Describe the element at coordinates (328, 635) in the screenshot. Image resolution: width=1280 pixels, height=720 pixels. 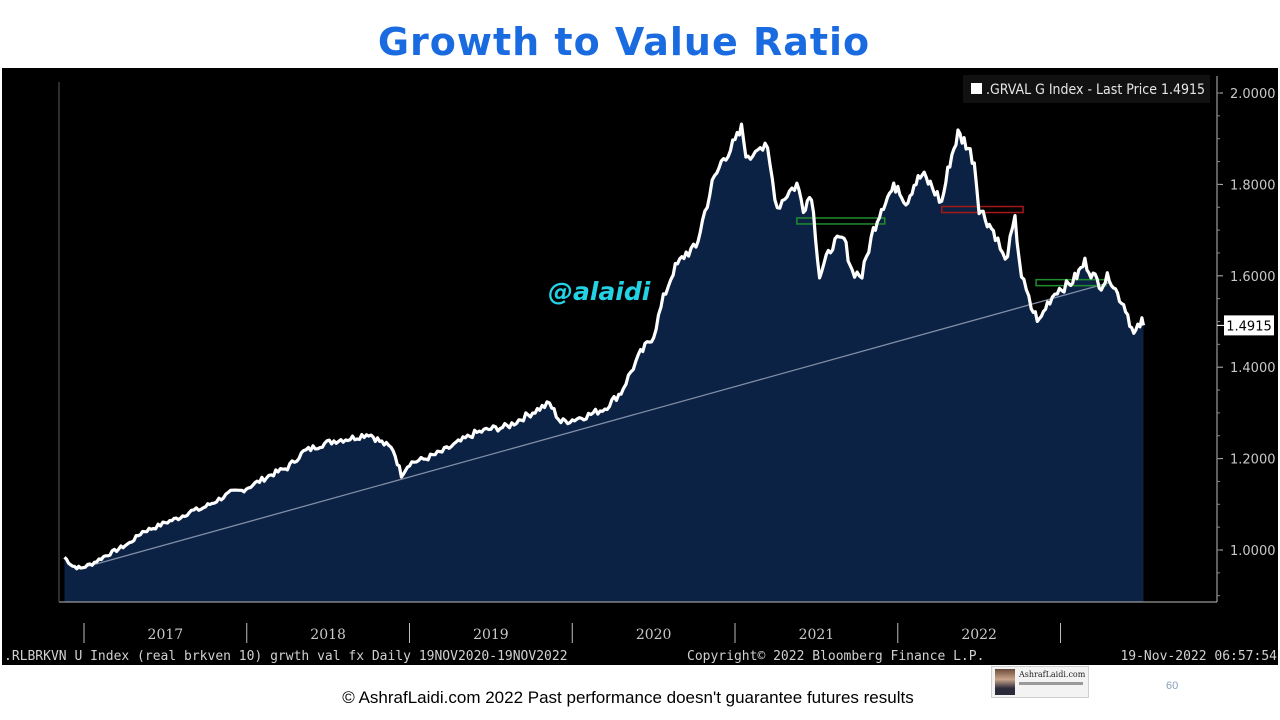
I see `x-year-label: 2018` at that location.